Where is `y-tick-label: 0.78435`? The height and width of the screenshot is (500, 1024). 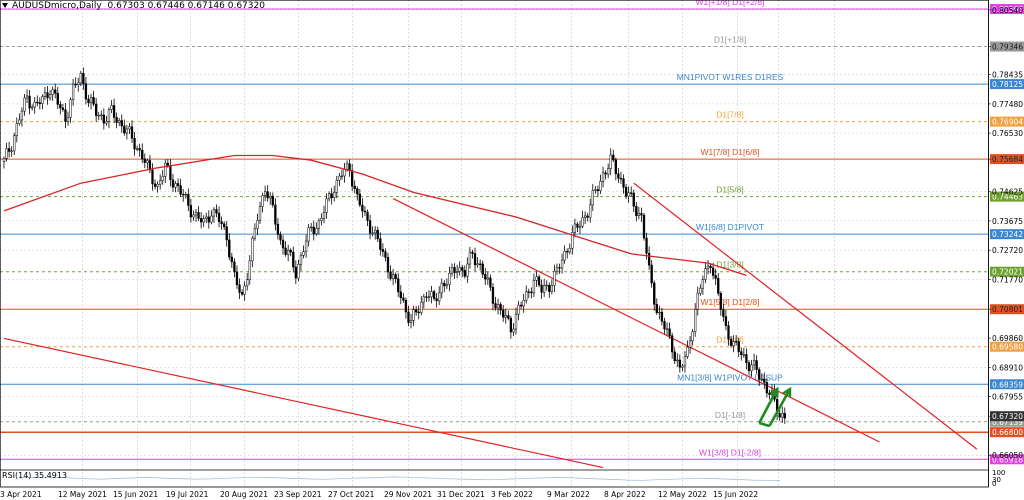
y-tick-label: 0.78435 is located at coordinates (1007, 75).